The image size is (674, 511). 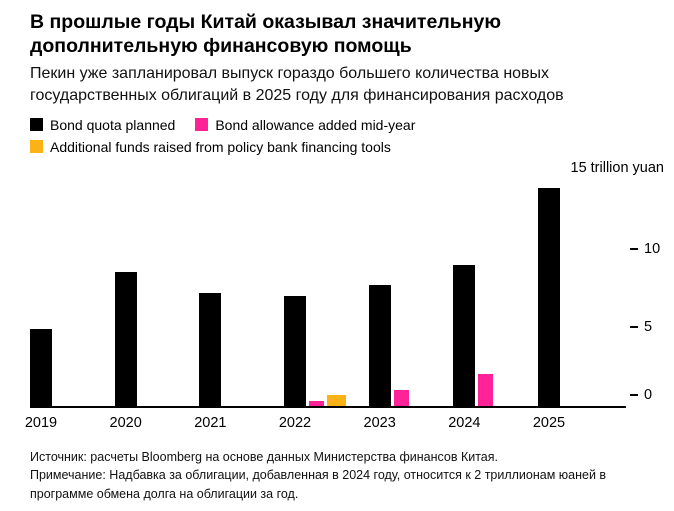 What do you see at coordinates (125, 422) in the screenshot?
I see `x-axis-label: 2020` at bounding box center [125, 422].